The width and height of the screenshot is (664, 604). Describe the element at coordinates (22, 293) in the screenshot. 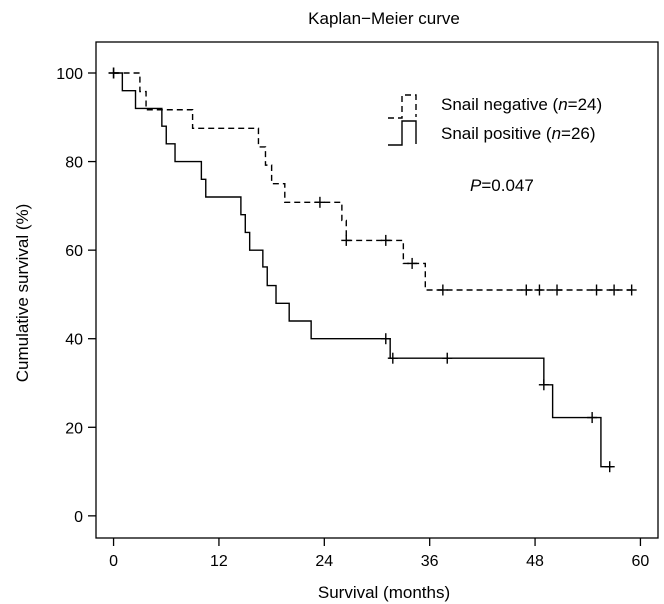

I see `y-axis-label: Cumulative survival (%)` at that location.